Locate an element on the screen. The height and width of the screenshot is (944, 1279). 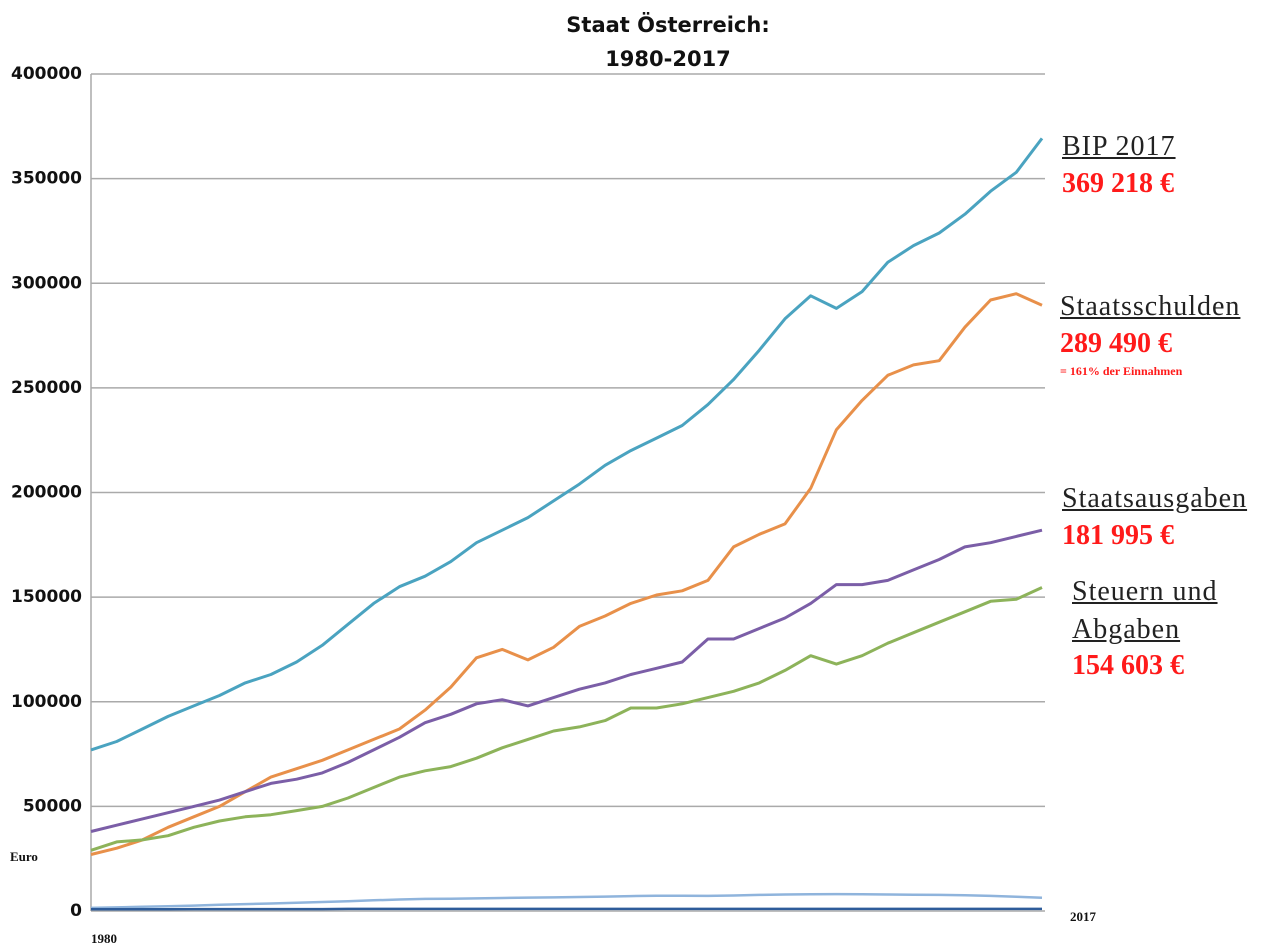
series-label: Staatsschulden is located at coordinates (1150, 306).